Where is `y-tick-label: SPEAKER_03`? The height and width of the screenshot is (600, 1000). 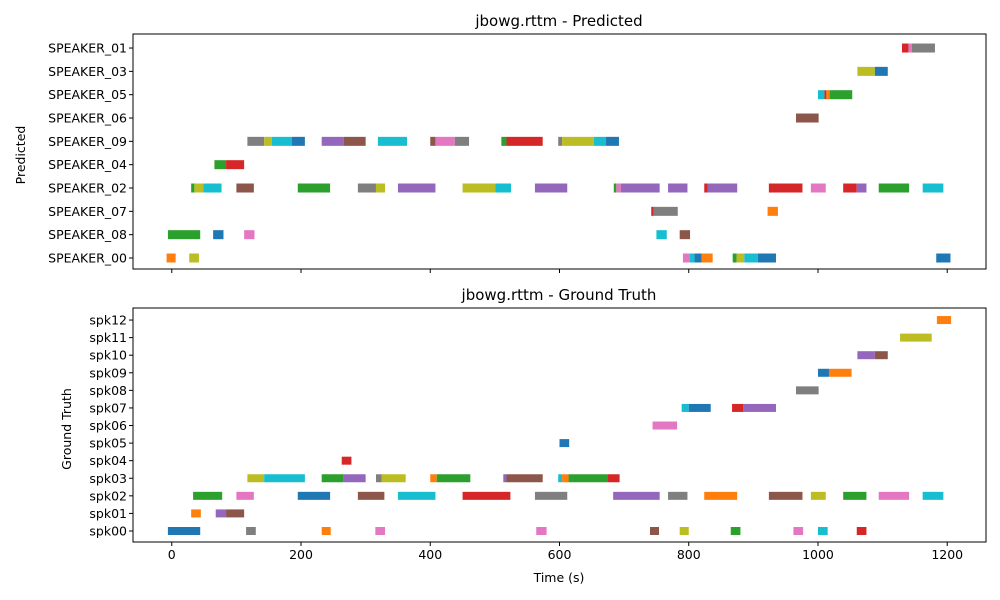
y-tick-label: SPEAKER_03 is located at coordinates (87, 71).